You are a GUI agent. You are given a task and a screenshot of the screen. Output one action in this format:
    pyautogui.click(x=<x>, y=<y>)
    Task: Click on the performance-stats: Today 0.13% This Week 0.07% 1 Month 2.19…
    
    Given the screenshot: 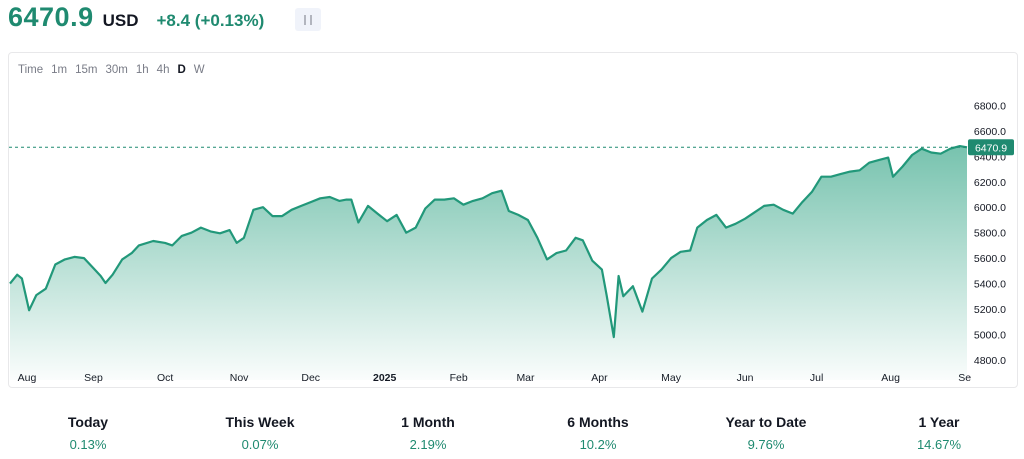 What is the action you would take?
    pyautogui.click(x=512, y=435)
    